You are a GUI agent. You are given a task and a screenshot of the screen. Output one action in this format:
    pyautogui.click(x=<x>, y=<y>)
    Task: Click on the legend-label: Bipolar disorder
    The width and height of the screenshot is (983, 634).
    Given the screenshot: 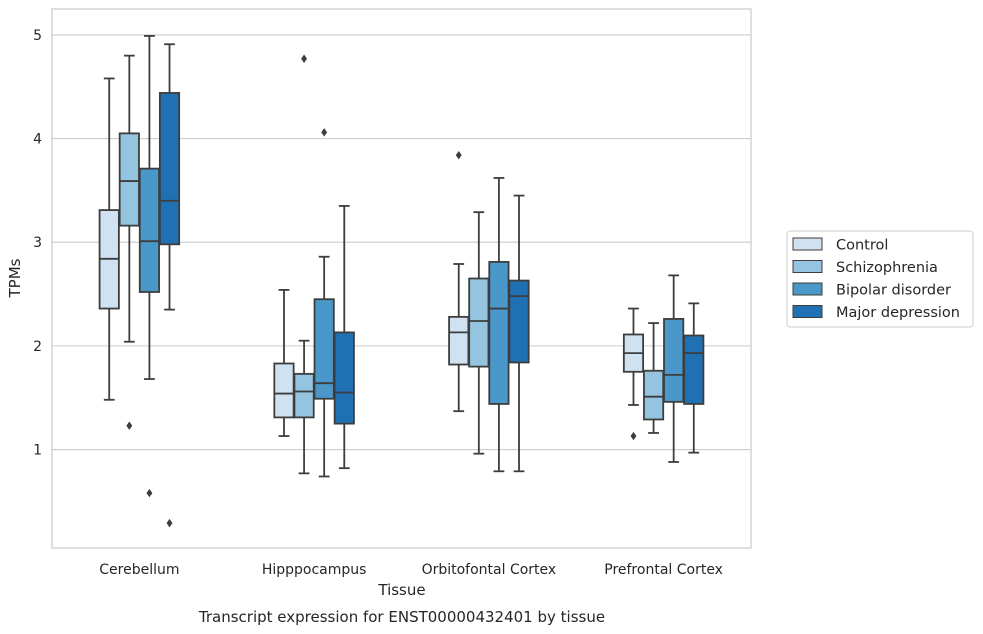 What is the action you would take?
    pyautogui.click(x=893, y=291)
    